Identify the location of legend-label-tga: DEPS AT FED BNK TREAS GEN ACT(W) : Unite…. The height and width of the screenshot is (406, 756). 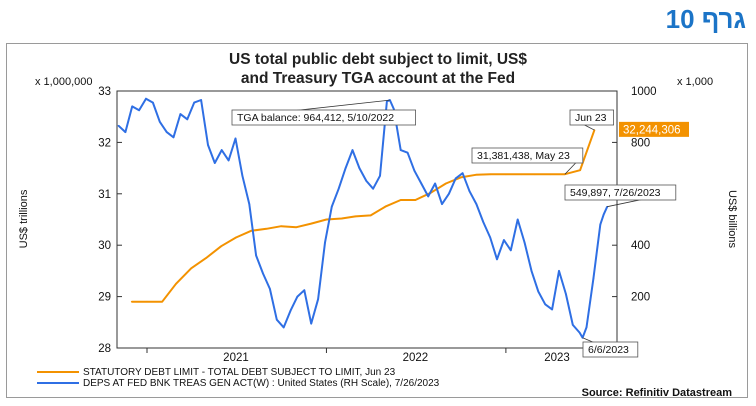
(261, 383).